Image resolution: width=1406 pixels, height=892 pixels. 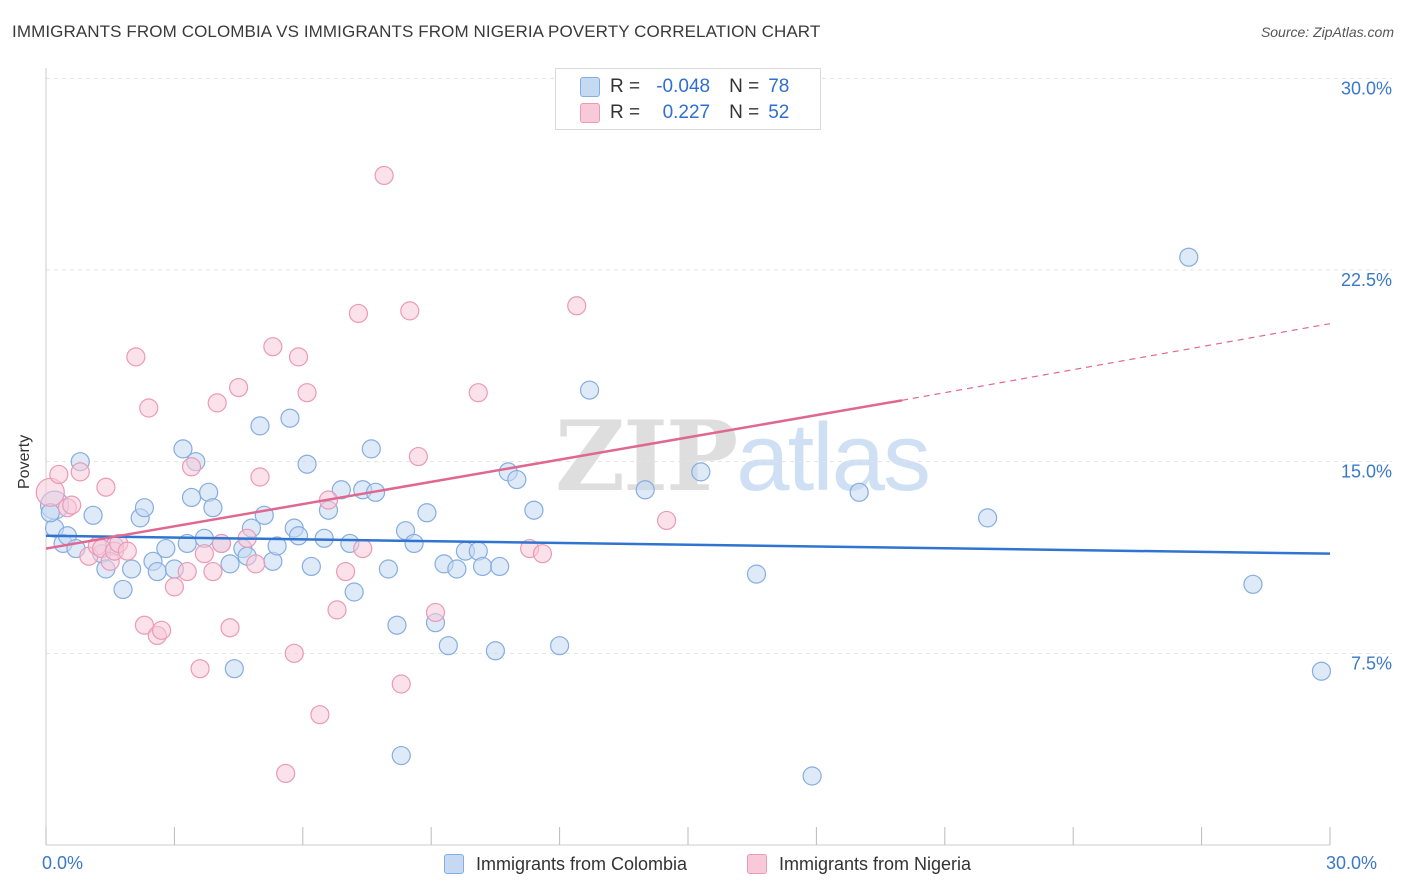 What do you see at coordinates (779, 86) in the screenshot?
I see `legend-n-value: 78` at bounding box center [779, 86].